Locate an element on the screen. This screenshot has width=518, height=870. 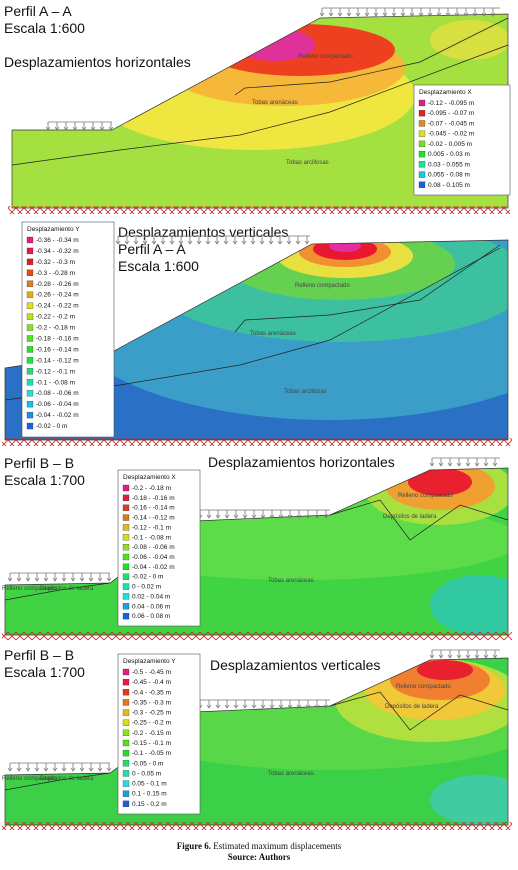
legend-title: Desplazamiento Y is located at coordinates (149, 661).